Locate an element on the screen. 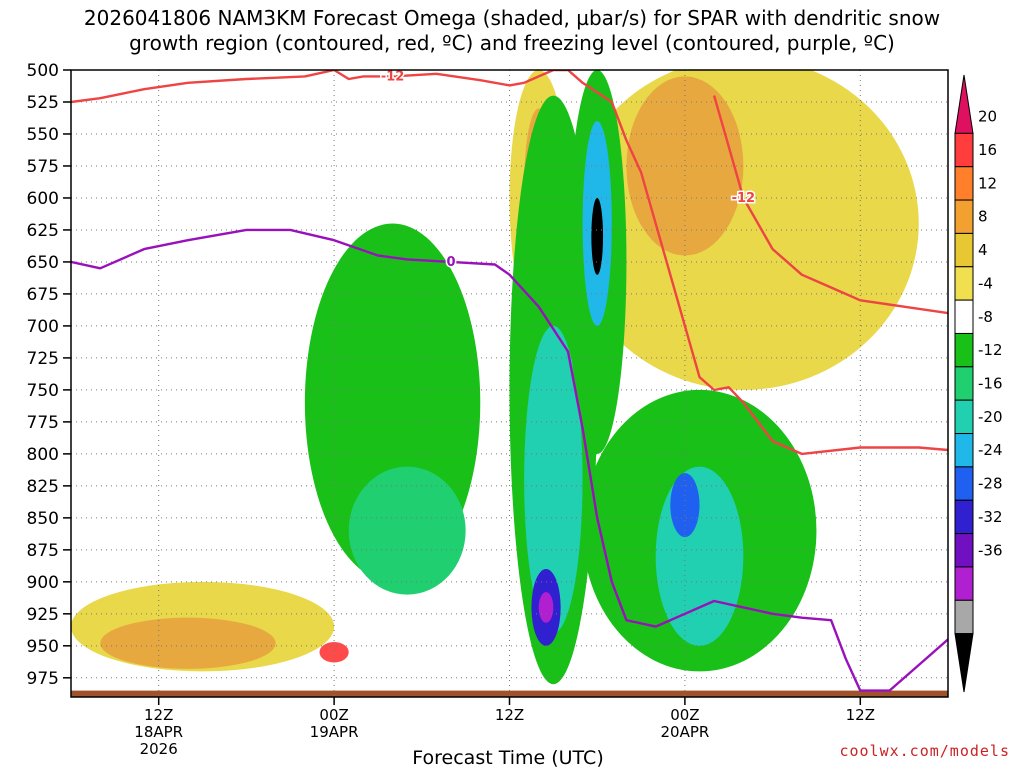 This screenshot has width=1024, height=768. contour-label-1: -12 is located at coordinates (744, 198).